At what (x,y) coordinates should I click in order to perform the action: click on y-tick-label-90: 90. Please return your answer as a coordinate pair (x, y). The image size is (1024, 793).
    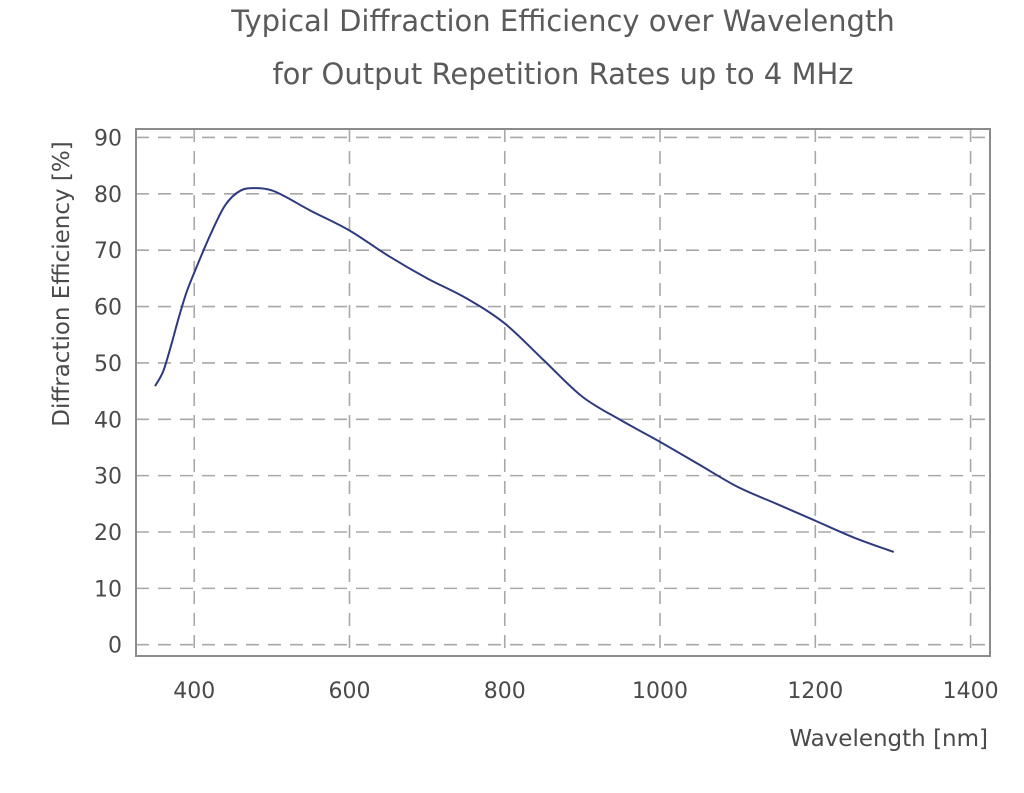
    Looking at the image, I should click on (108, 138).